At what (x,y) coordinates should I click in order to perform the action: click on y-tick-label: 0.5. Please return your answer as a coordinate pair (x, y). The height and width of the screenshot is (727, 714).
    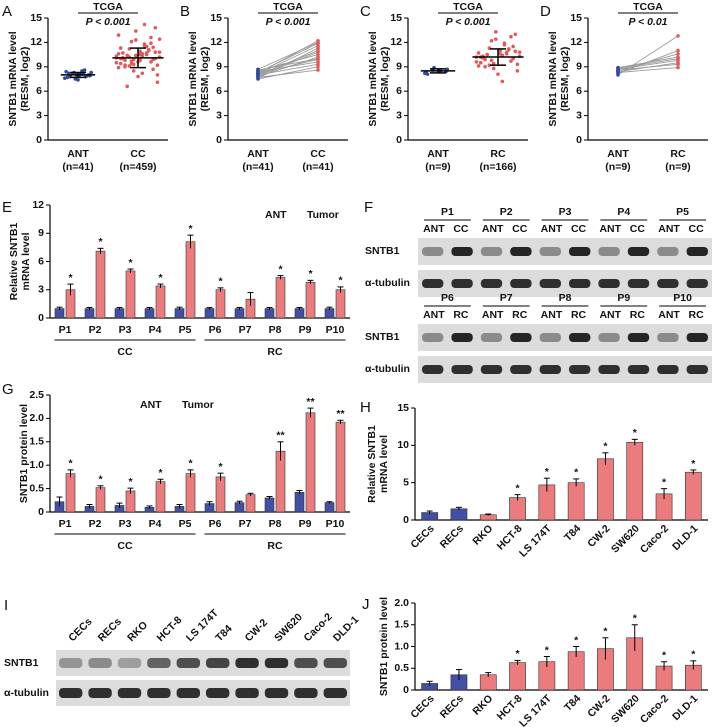
    Looking at the image, I should click on (401, 668).